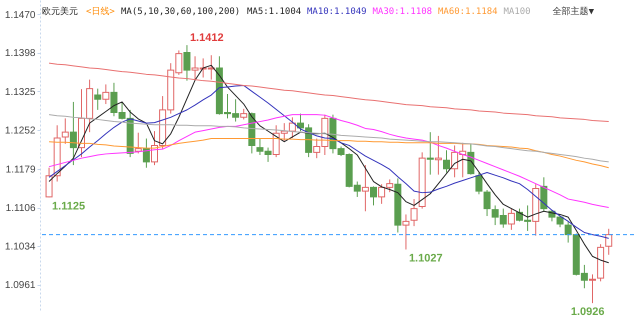 The height and width of the screenshot is (330, 640). What do you see at coordinates (20, 54) in the screenshot?
I see `y-tick-label: 1.1398` at bounding box center [20, 54].